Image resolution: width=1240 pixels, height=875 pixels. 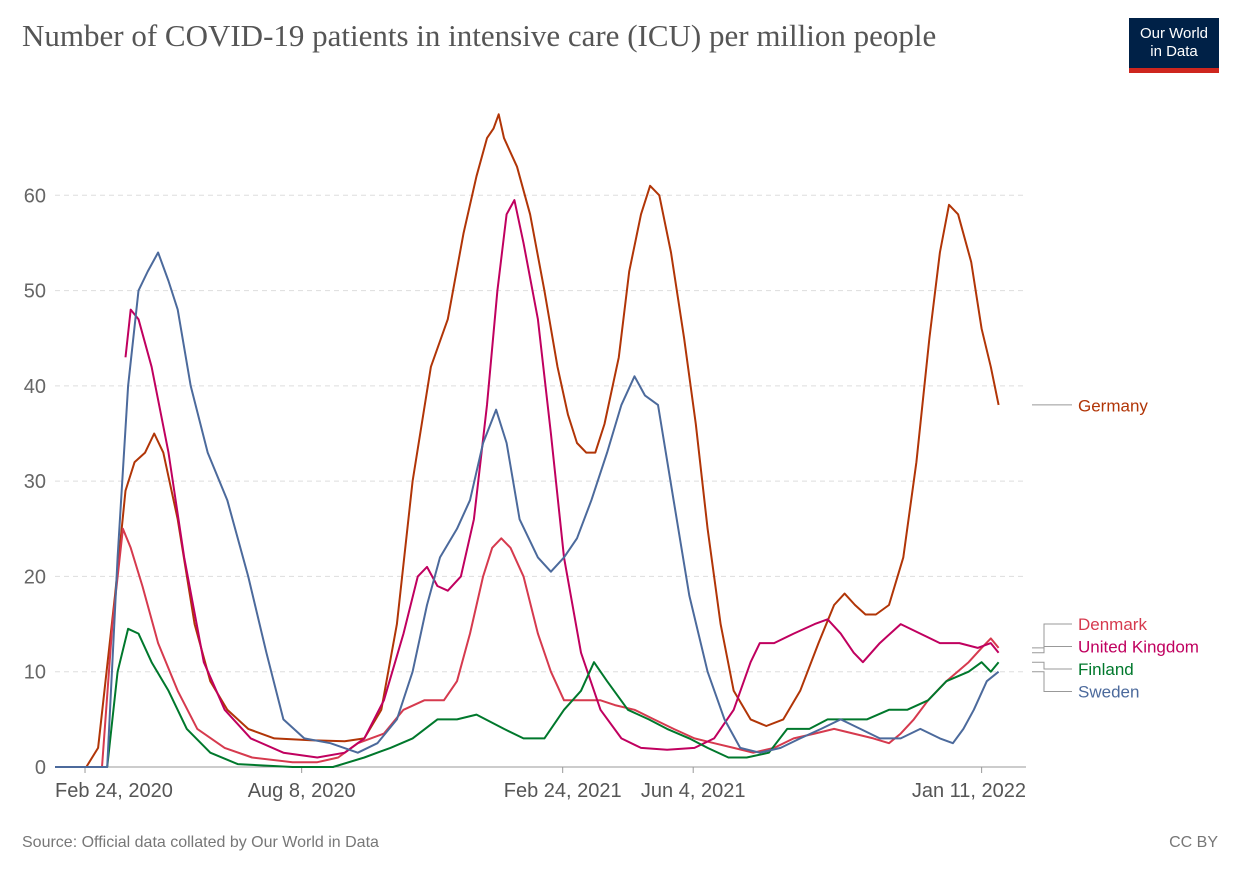 What do you see at coordinates (35, 196) in the screenshot?
I see `y-tick-60: 60` at bounding box center [35, 196].